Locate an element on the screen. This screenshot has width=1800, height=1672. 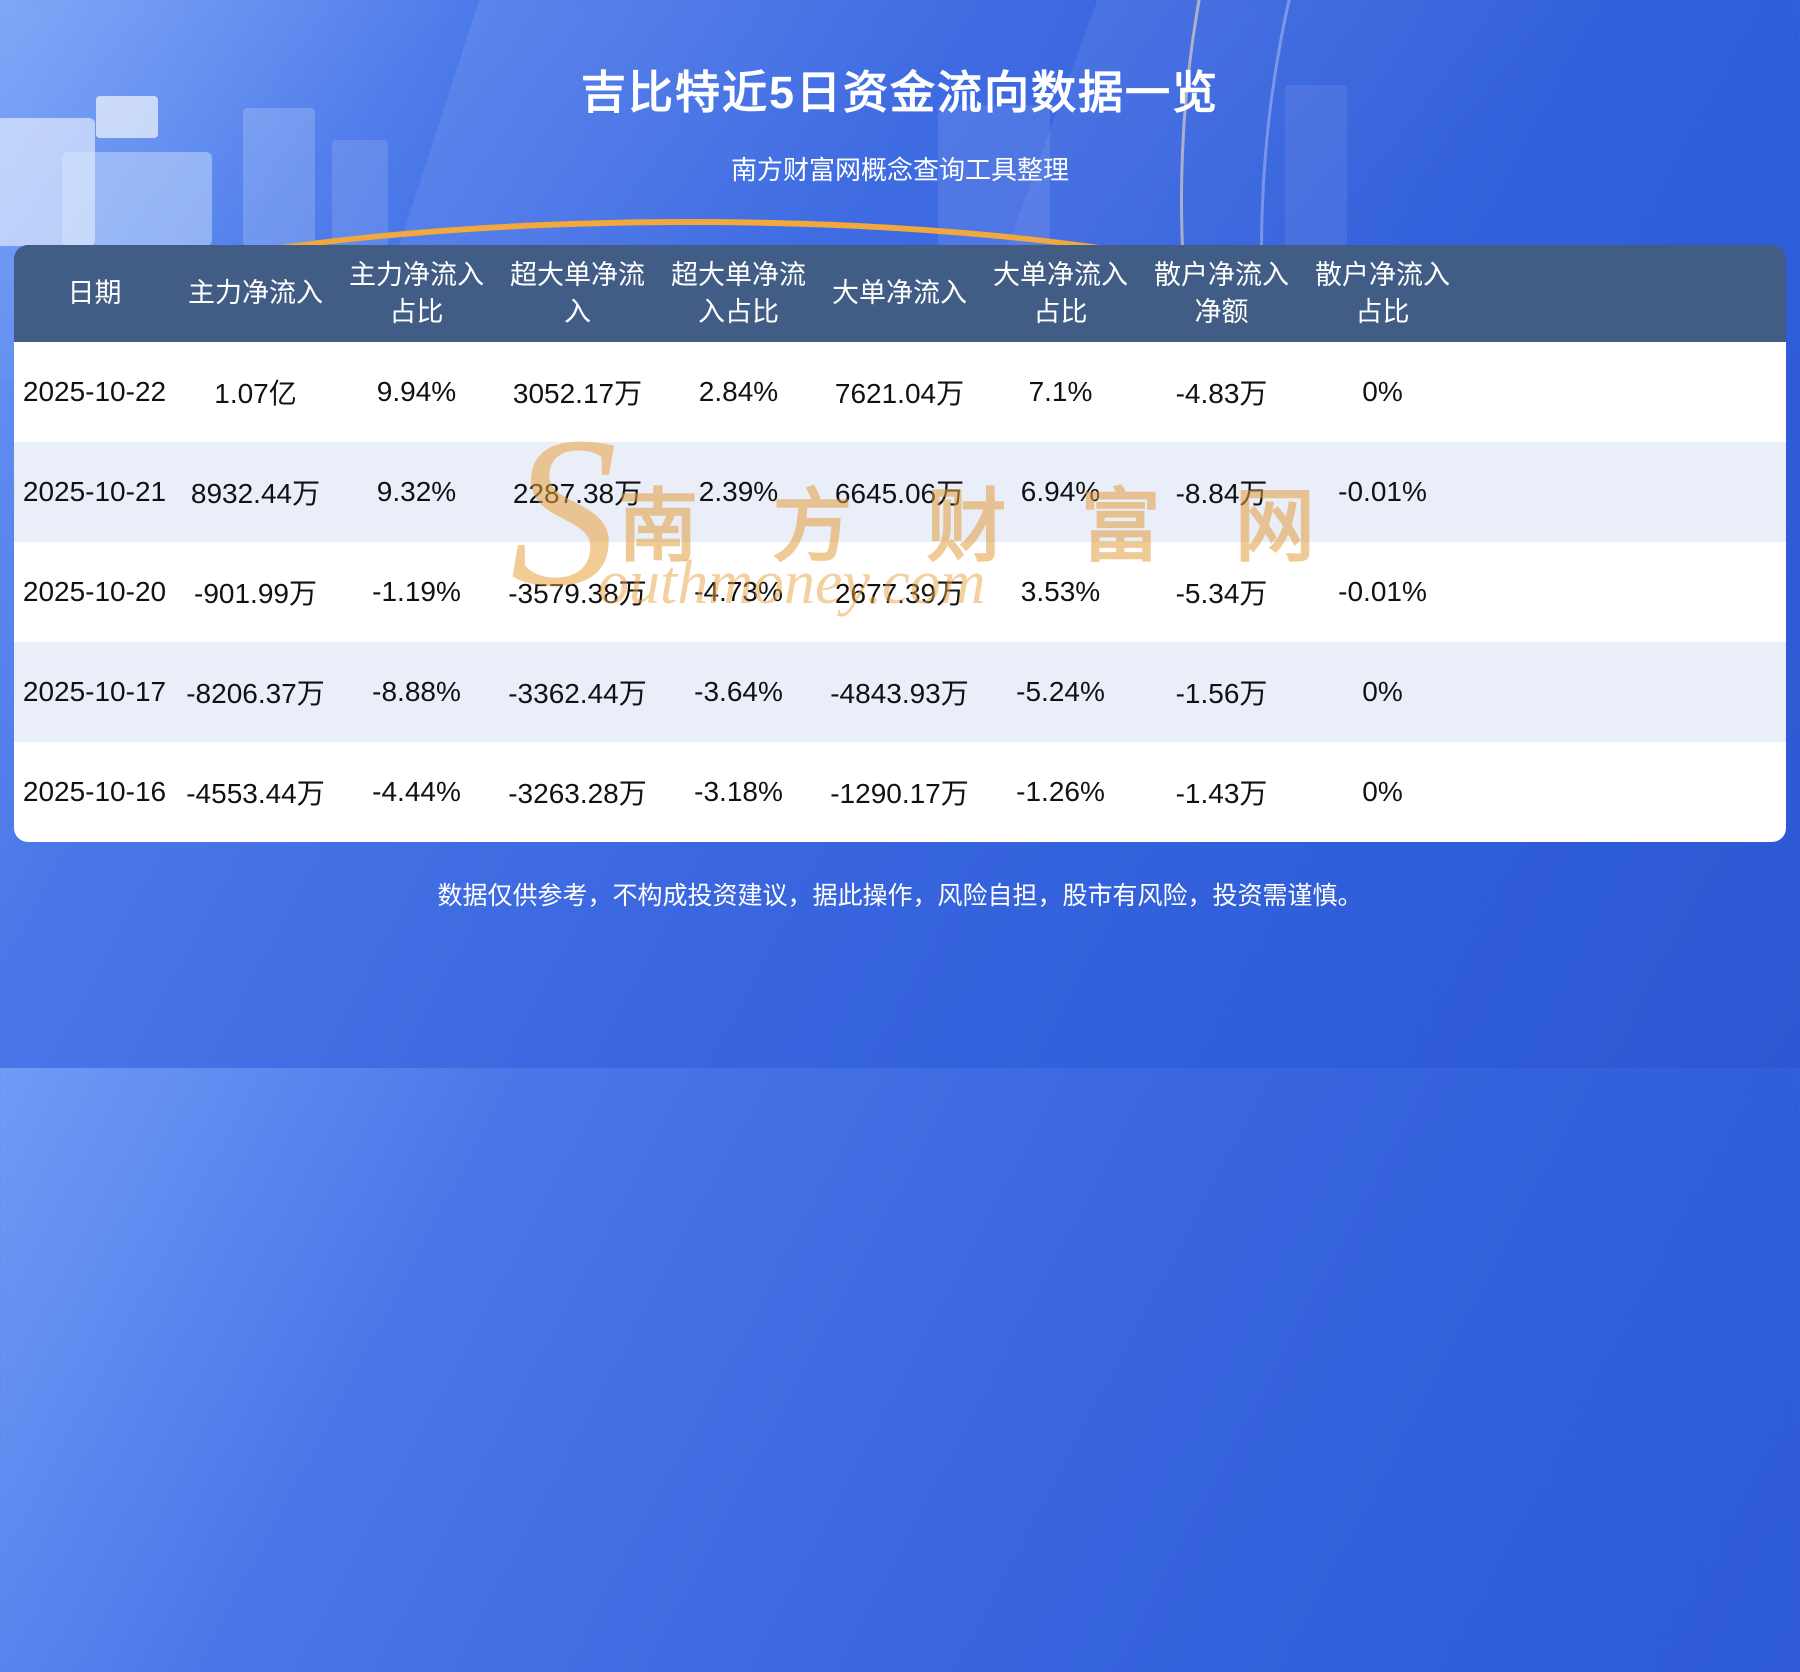
value-cell: -8.84万 is located at coordinates (1221, 493).